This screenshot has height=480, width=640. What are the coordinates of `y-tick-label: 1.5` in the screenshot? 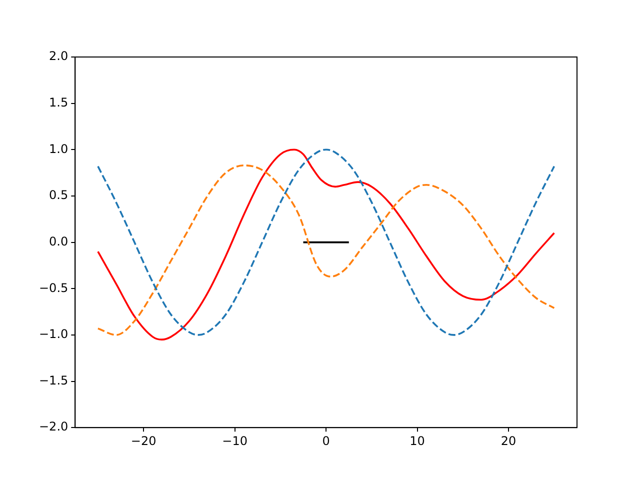 It's located at (58, 102).